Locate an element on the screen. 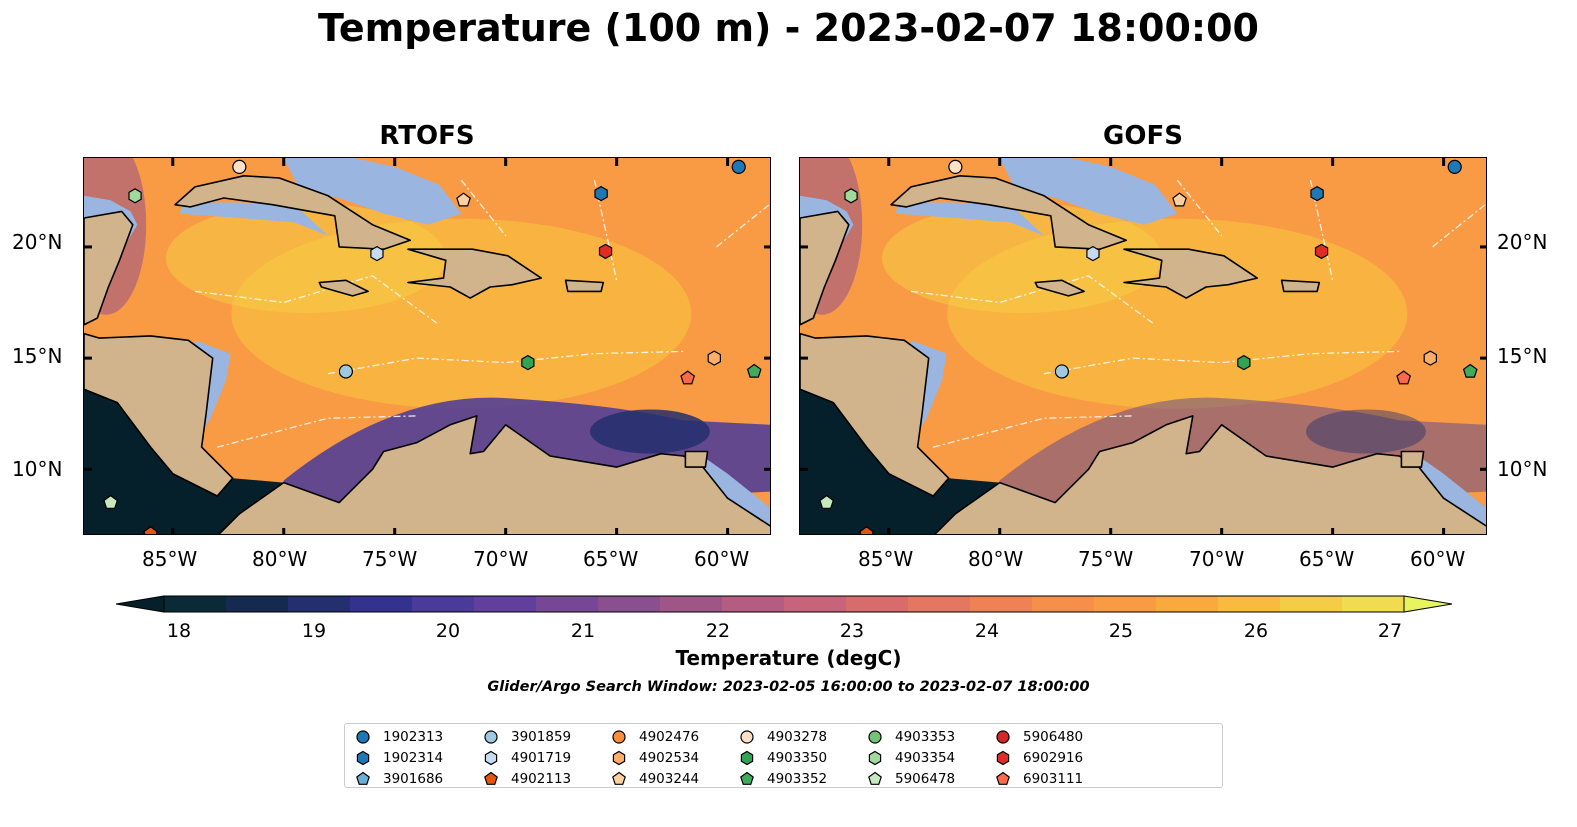 Image resolution: width=1577 pixels, height=827 pixels. lon-tick-rtofs-75w: 75°W is located at coordinates (390, 559).